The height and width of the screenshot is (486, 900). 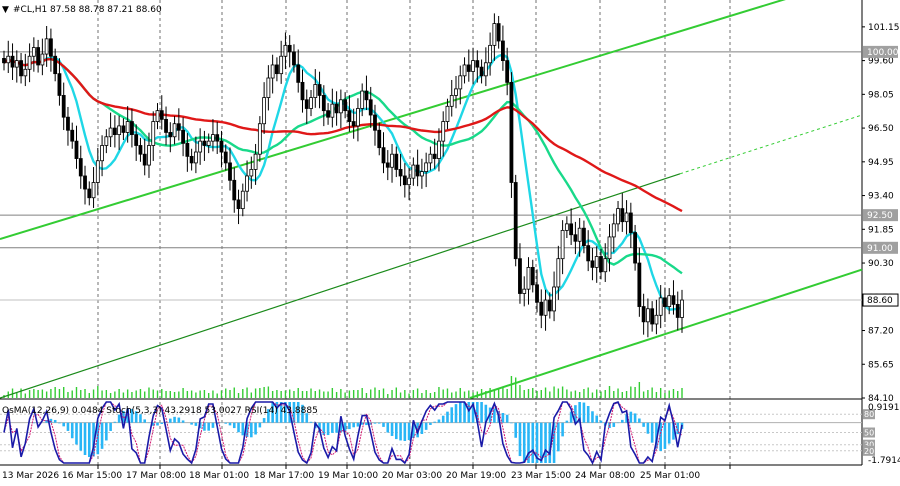 What do you see at coordinates (881, 399) in the screenshot?
I see `price-tick-label: 84.10` at bounding box center [881, 399].